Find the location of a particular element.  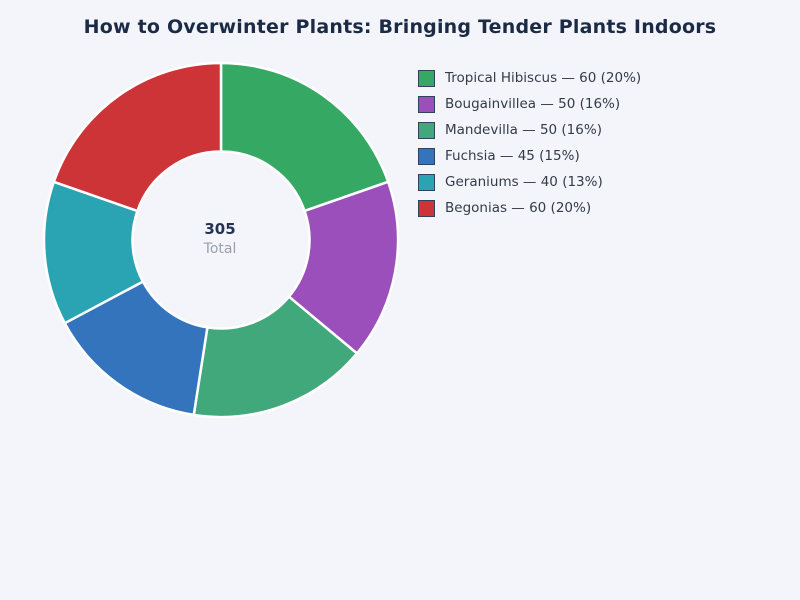

donut-segment-tropical-hibiscus is located at coordinates (304, 137).